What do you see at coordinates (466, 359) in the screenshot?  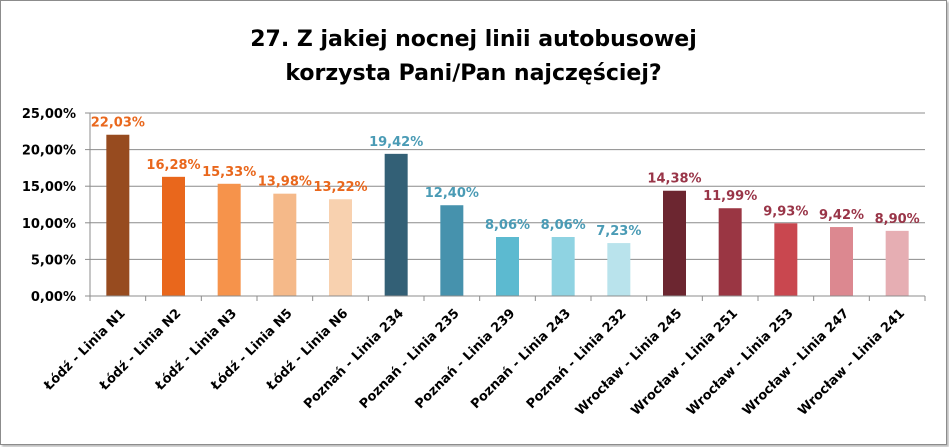 I see `x-tick-label: Poznań - Linia 239` at bounding box center [466, 359].